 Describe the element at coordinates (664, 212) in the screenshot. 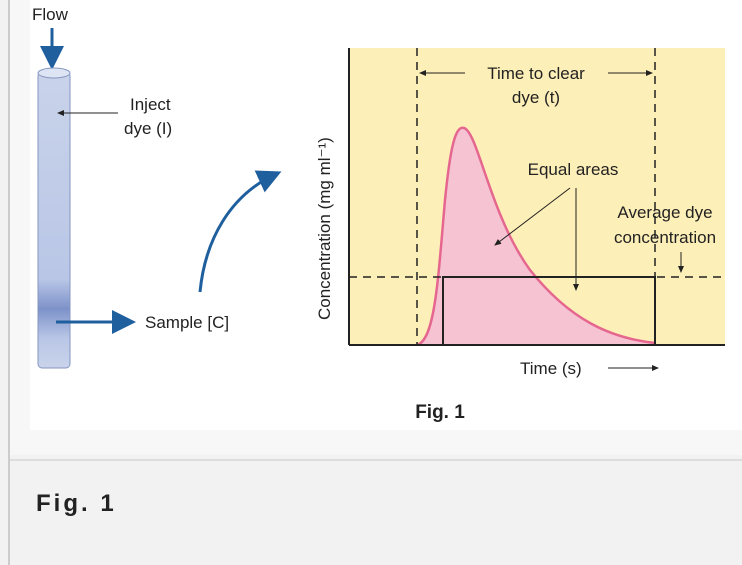

I see `average-label: Average dye` at that location.